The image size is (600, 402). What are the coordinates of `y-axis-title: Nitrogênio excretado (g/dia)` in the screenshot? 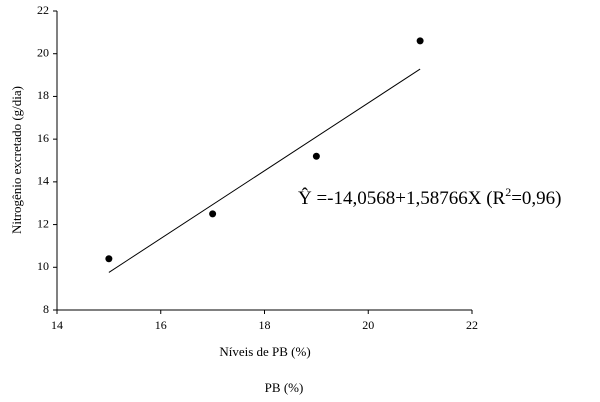 It's located at (16, 160).